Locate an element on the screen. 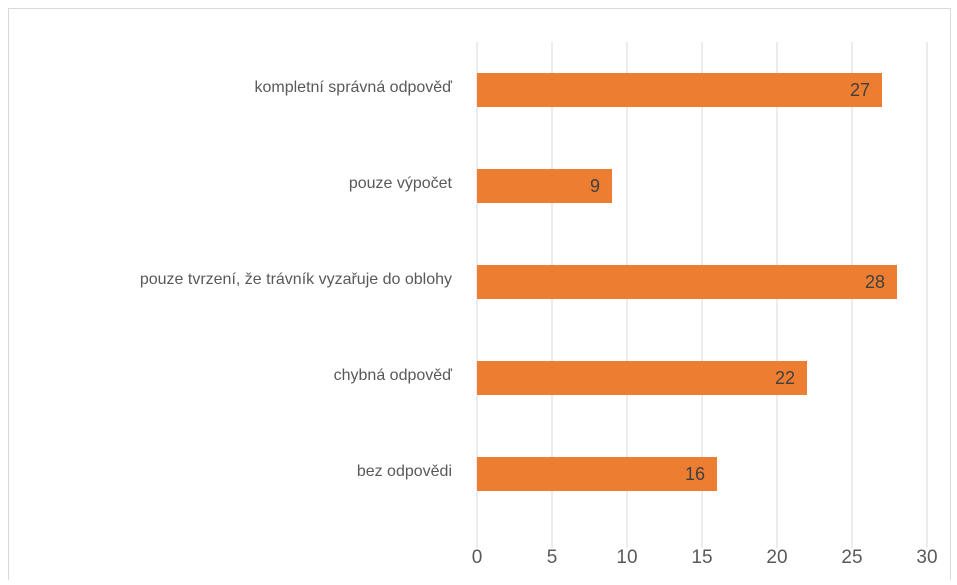  x-tick-label: 0 is located at coordinates (477, 557).